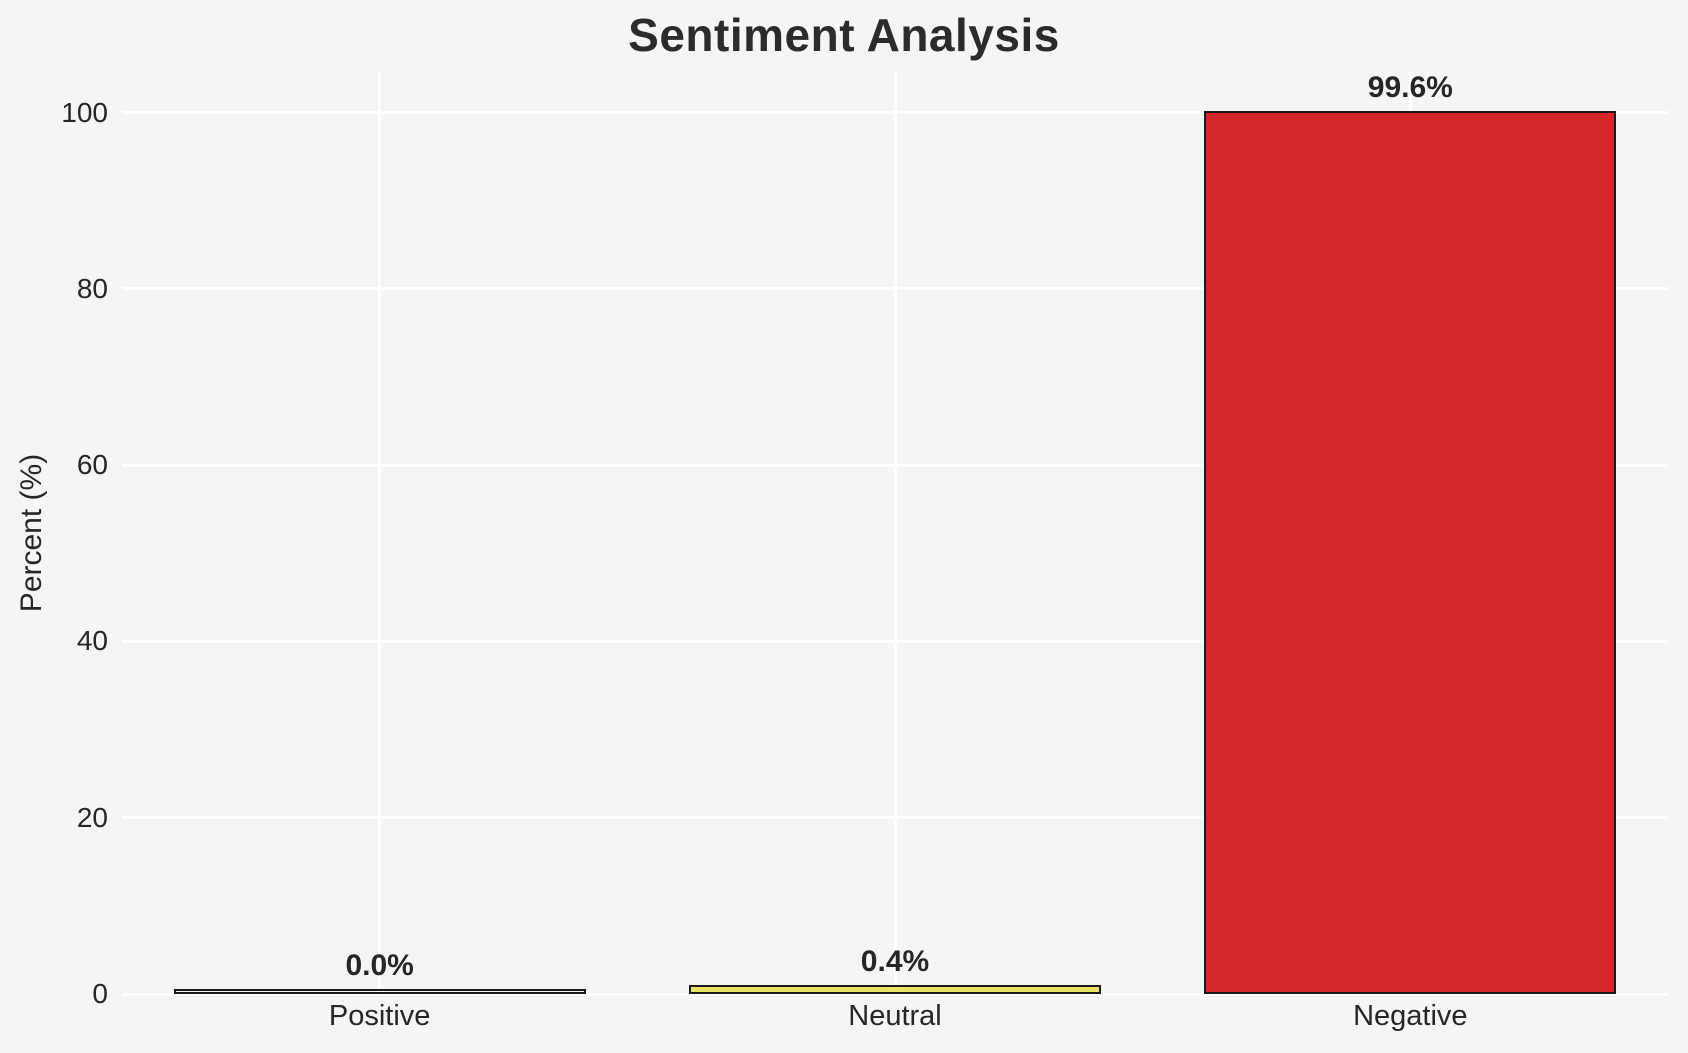 The height and width of the screenshot is (1053, 1688). What do you see at coordinates (84, 112) in the screenshot?
I see `y-tick-label: 100` at bounding box center [84, 112].